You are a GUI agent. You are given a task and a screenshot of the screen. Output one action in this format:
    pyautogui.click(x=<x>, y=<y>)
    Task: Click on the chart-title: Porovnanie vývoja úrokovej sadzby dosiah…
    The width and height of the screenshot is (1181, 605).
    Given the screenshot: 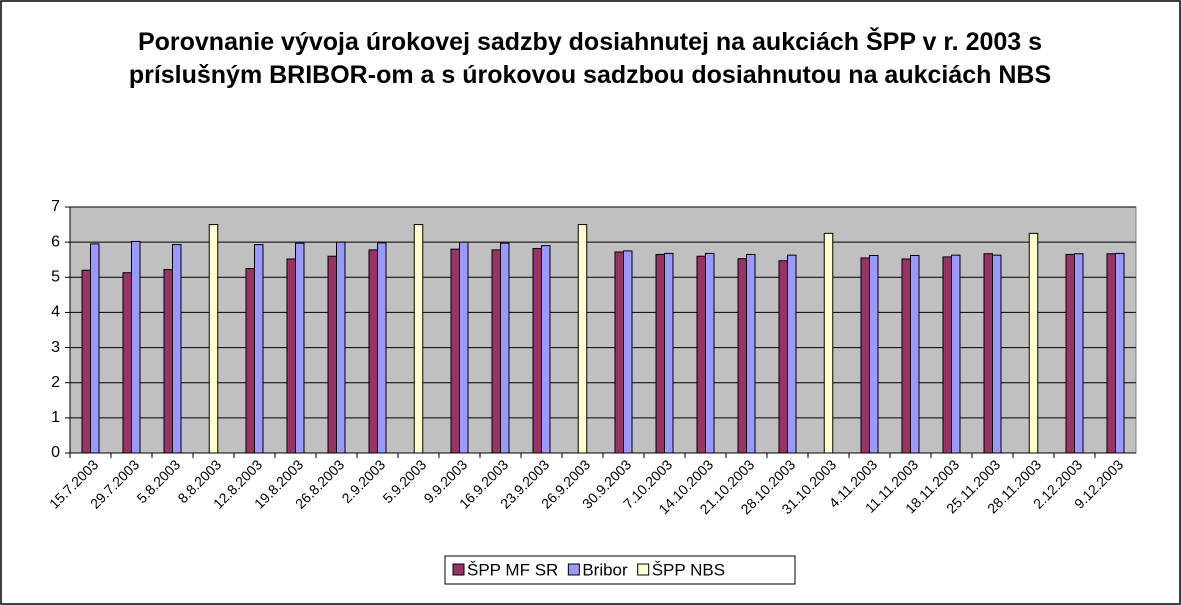 What is the action you would take?
    pyautogui.click(x=590, y=58)
    